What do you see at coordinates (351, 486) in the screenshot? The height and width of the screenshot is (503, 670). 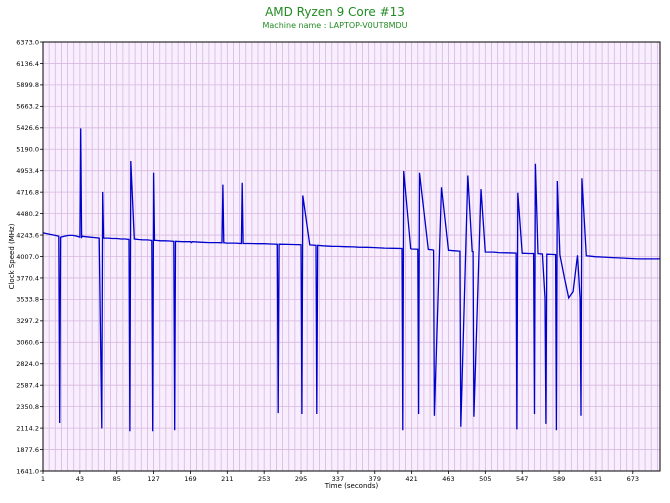 I see `x-axis-label: Time (seconds)` at bounding box center [351, 486].